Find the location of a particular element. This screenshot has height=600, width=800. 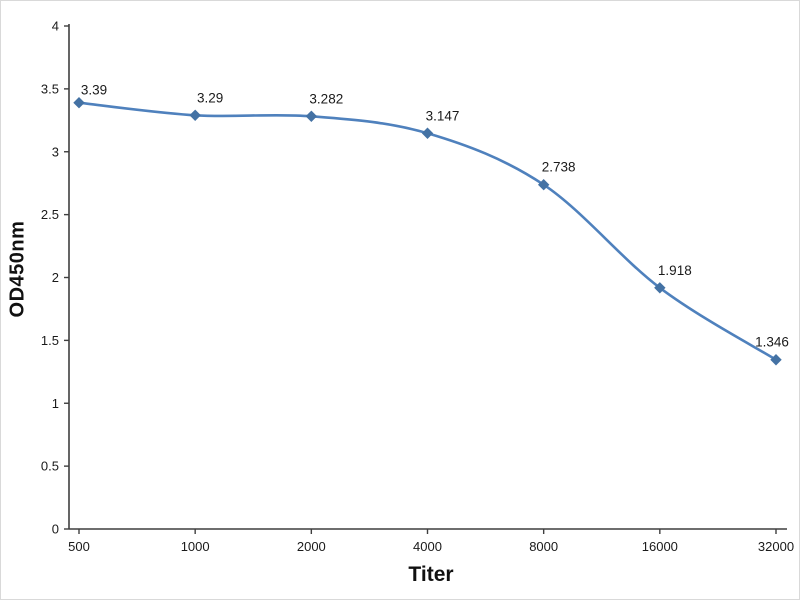

x-tick-label: 32000 is located at coordinates (776, 546).